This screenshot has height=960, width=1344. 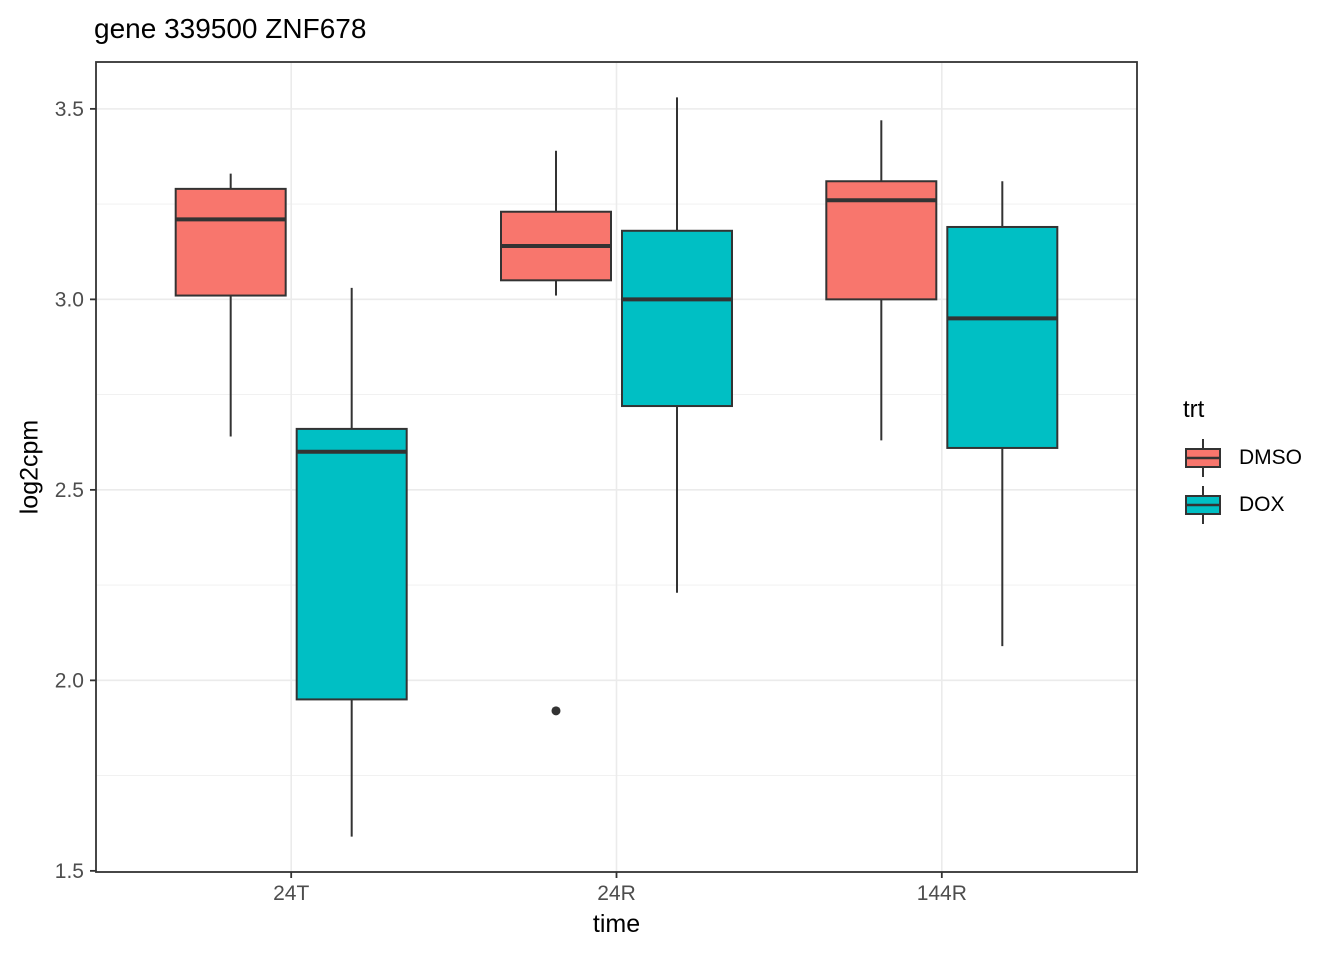 What do you see at coordinates (616, 893) in the screenshot?
I see `x-tick-label: 24R` at bounding box center [616, 893].